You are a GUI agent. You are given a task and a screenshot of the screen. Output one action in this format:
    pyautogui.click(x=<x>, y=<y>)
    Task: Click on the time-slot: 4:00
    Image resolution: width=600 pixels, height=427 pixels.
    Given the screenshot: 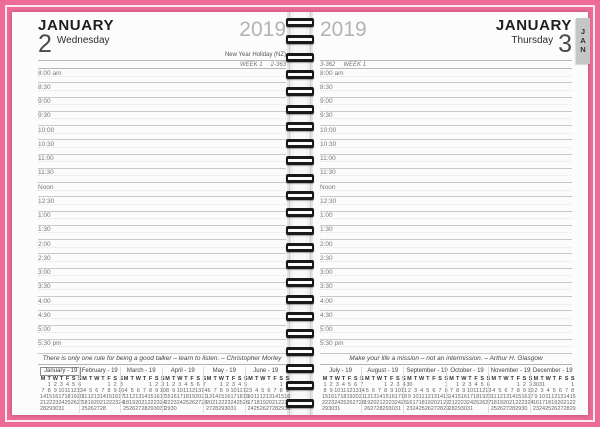 What is the action you would take?
    pyautogui.click(x=162, y=304)
    